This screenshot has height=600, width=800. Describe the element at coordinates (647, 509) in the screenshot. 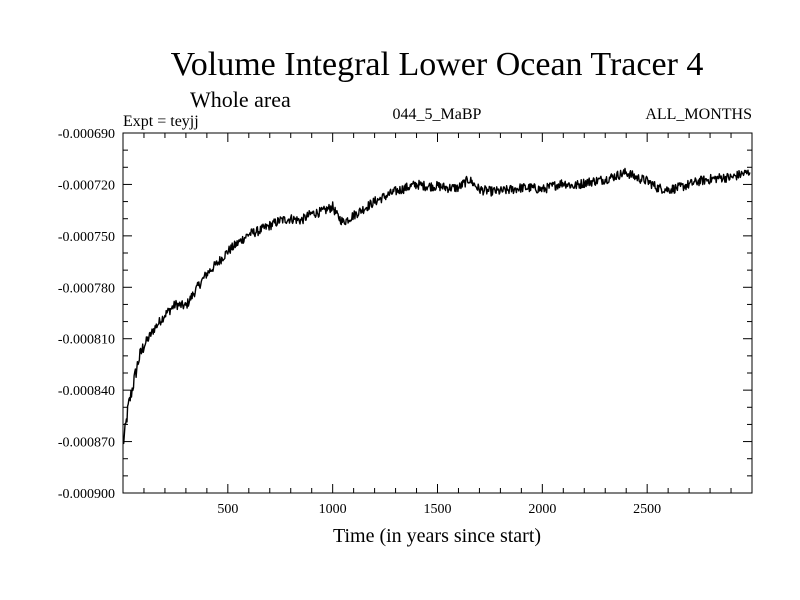

I see `x-tick-label: 2500` at that location.